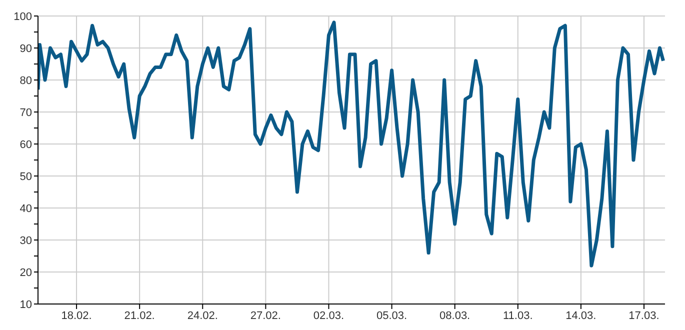  I want to click on x-tick-label: 14.03., so click(581, 316).